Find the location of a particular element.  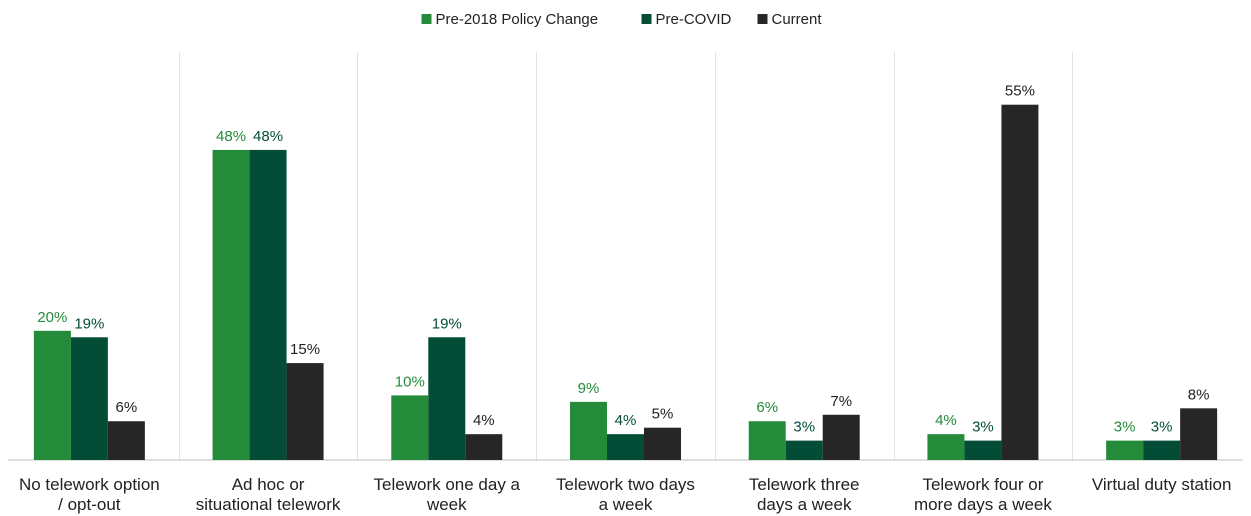

category-label: No telework option is located at coordinates (89, 484).